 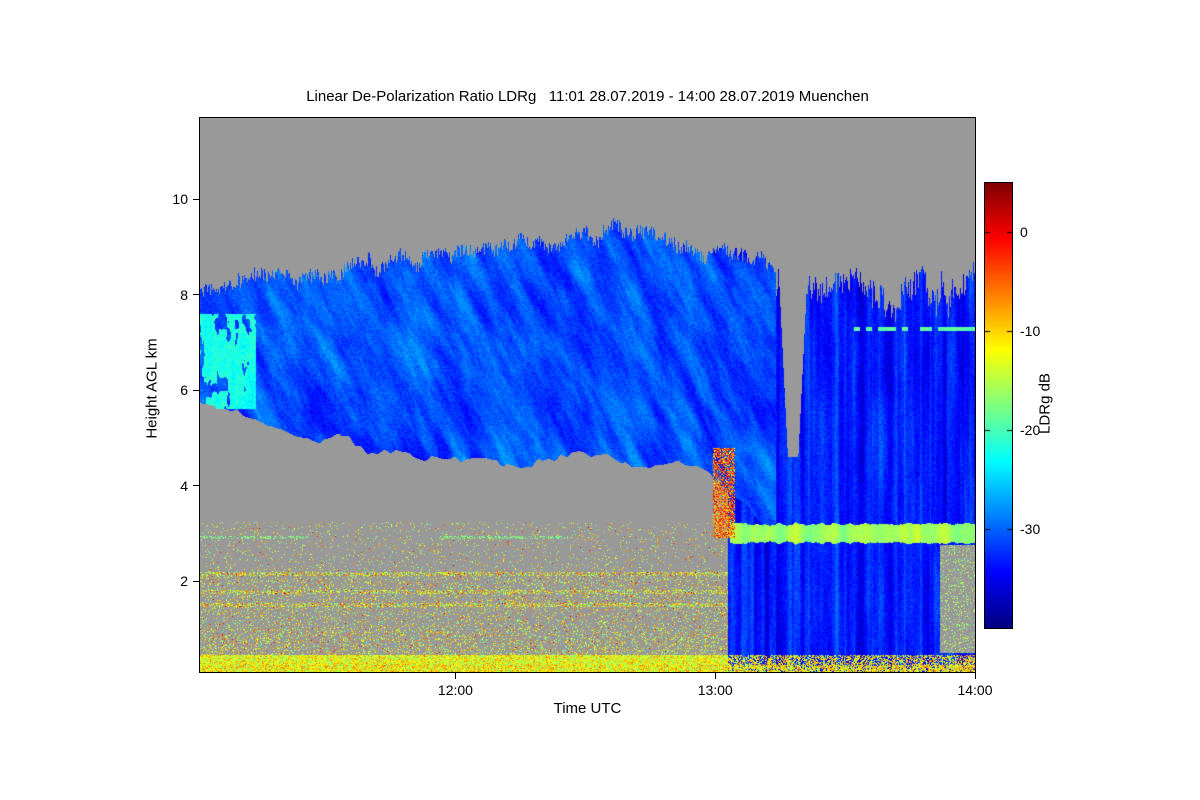 What do you see at coordinates (184, 294) in the screenshot?
I see `y-tick-label: 8` at bounding box center [184, 294].